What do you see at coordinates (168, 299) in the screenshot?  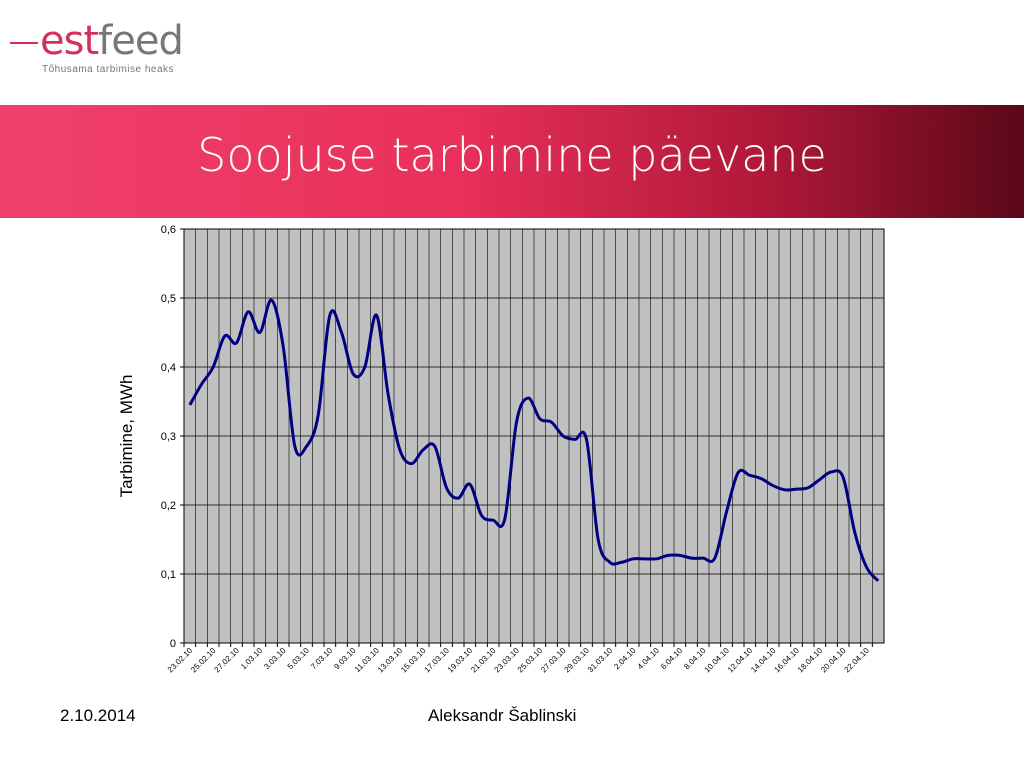 I see `y-tick-label: 0,5` at bounding box center [168, 299].